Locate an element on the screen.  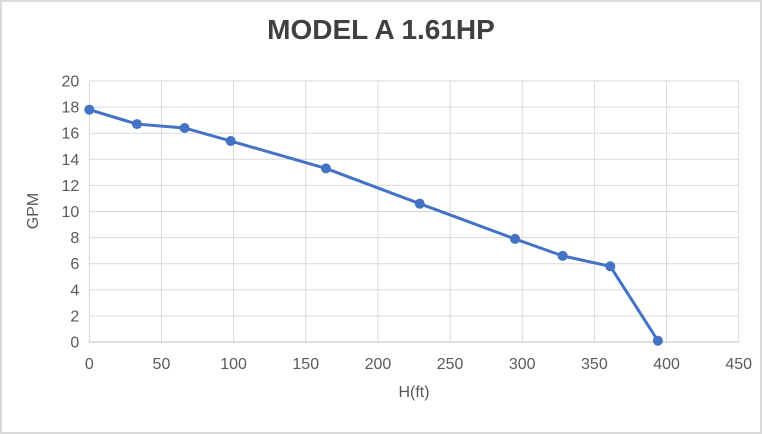
y-tick-label: 8 is located at coordinates (74, 238).